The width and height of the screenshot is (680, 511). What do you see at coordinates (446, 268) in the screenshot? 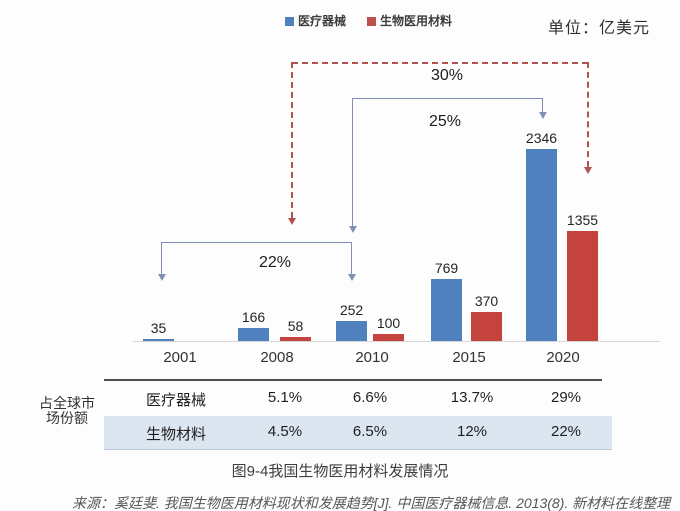
I see `bar-value-medical-devices-2015: 769` at bounding box center [446, 268].